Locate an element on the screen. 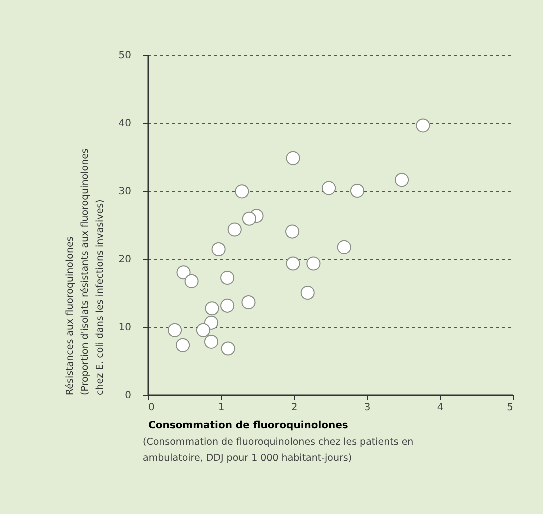 The height and width of the screenshot is (514, 543). x-tick-label: 1 is located at coordinates (221, 408).